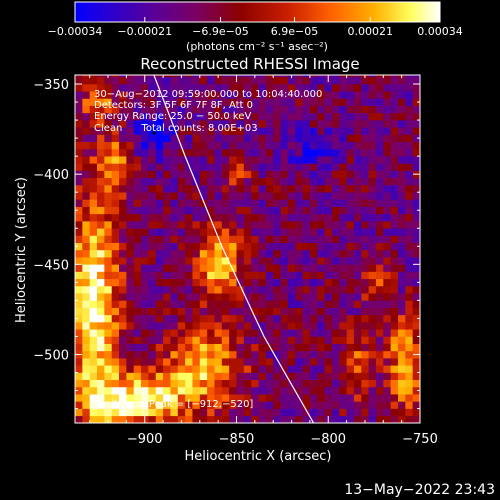  What do you see at coordinates (144, 31) in the screenshot?
I see `colorbar-tick-label: −0.00021` at bounding box center [144, 31].